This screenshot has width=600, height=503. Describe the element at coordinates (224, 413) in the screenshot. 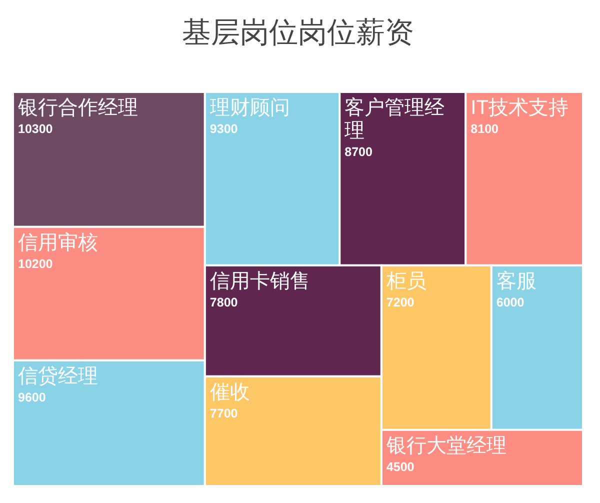

I see `data-label: 7700` at that location.